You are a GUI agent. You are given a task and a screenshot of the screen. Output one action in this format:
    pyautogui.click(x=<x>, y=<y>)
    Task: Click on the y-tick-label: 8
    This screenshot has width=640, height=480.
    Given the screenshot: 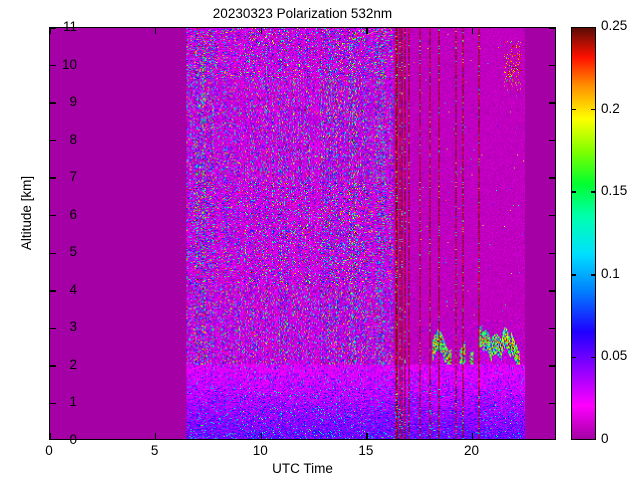 What is the action you would take?
    pyautogui.click(x=73, y=139)
    